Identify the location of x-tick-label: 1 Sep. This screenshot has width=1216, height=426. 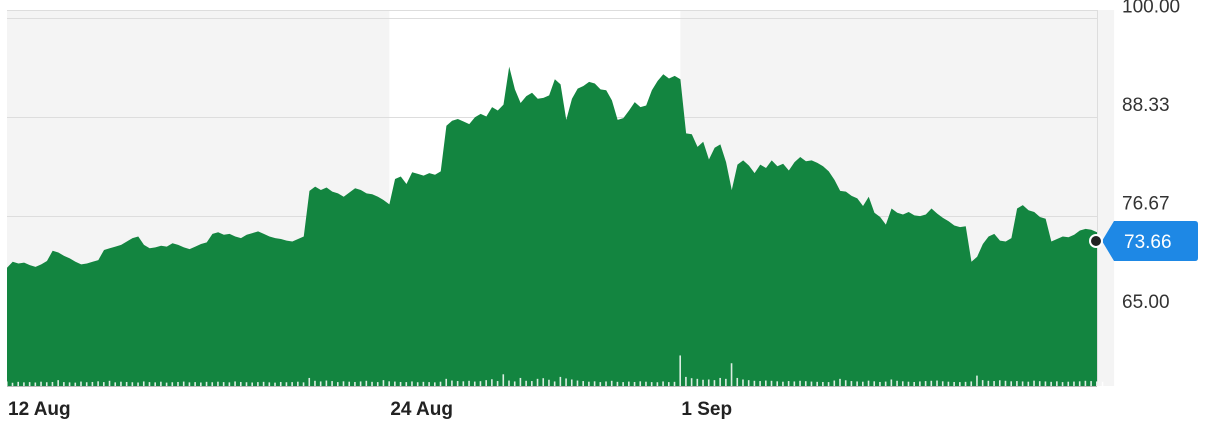
(706, 409).